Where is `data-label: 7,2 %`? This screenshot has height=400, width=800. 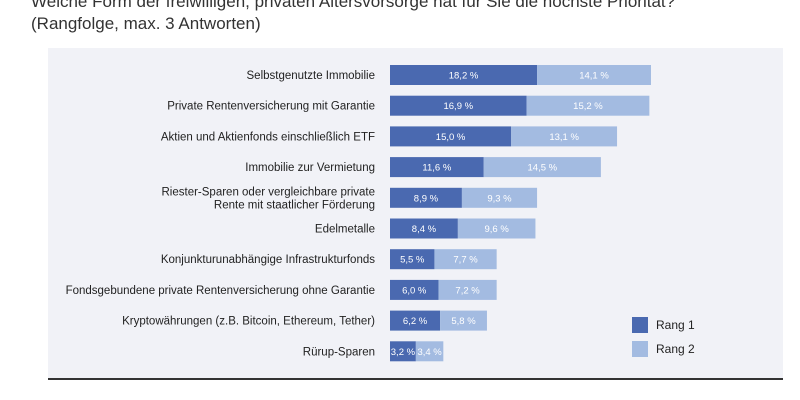
data-label: 7,2 % is located at coordinates (467, 290).